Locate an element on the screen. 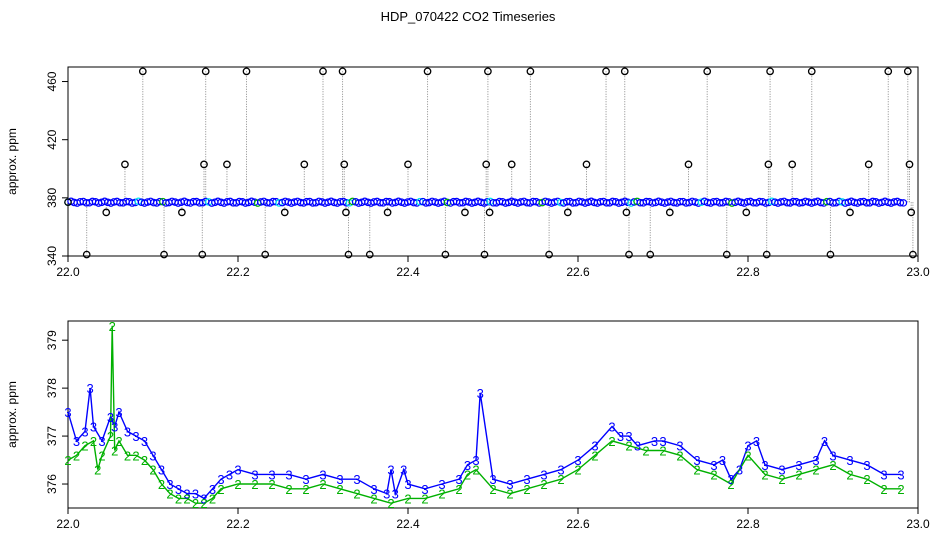  top-x-tick-label: 22.2 is located at coordinates (238, 272).